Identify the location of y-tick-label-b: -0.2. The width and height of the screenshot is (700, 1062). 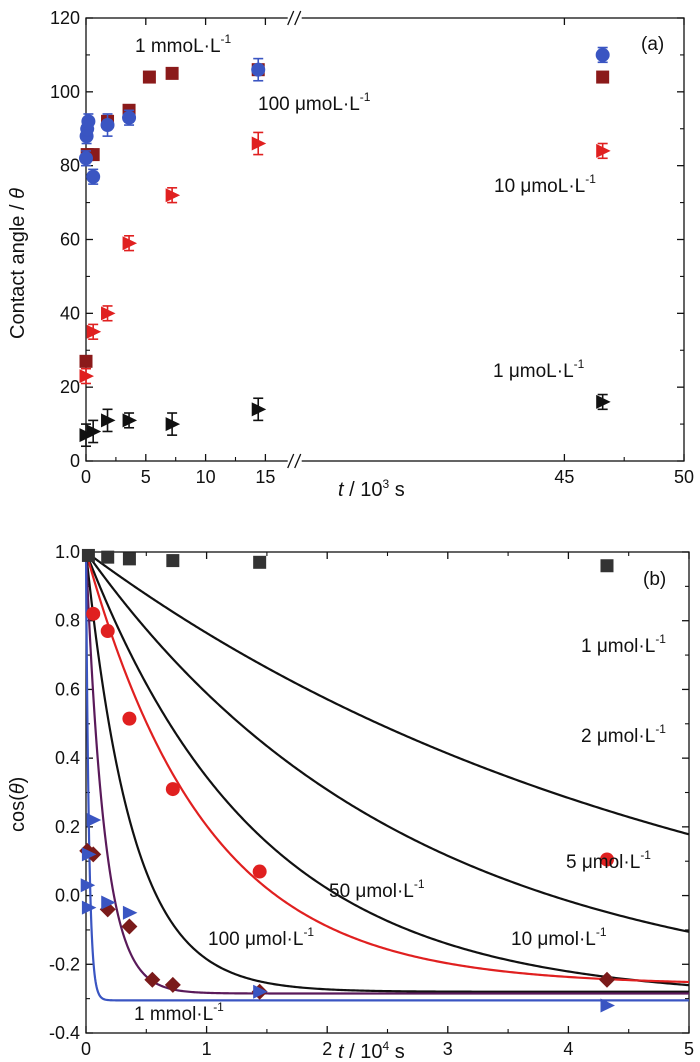
(64, 964).